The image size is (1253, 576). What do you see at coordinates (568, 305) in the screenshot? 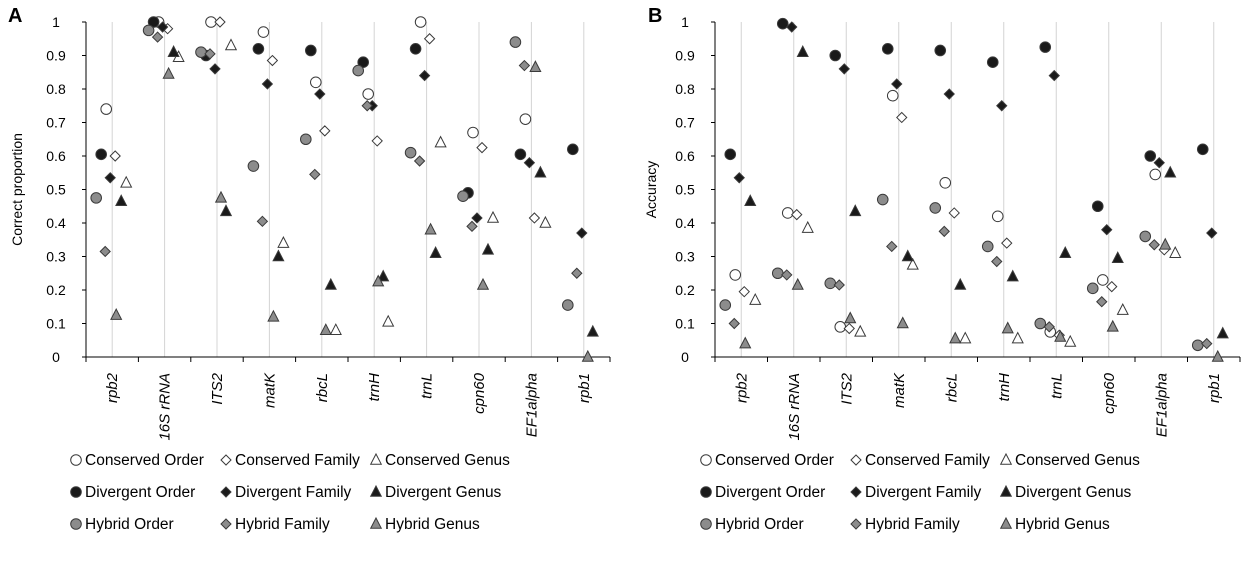
I see `point-hybrid-order-rpb1` at bounding box center [568, 305].